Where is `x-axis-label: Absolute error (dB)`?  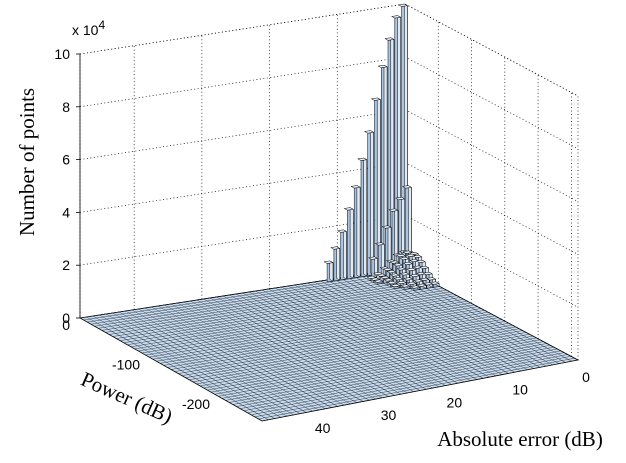 x-axis-label: Absolute error (dB) is located at coordinates (520, 439).